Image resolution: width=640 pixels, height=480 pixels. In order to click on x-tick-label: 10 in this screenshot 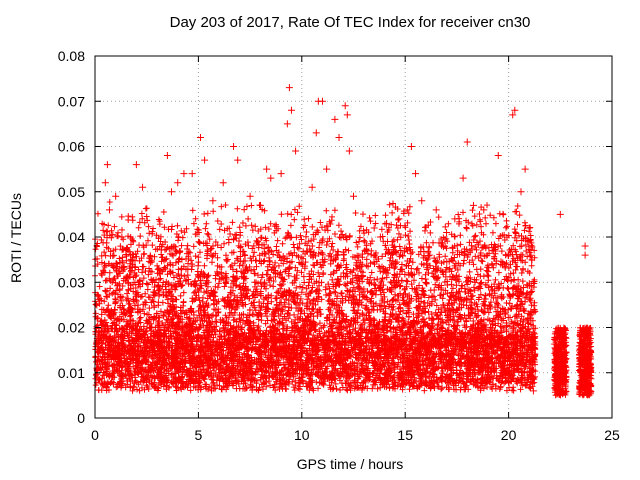, I will do `click(302, 435)`.